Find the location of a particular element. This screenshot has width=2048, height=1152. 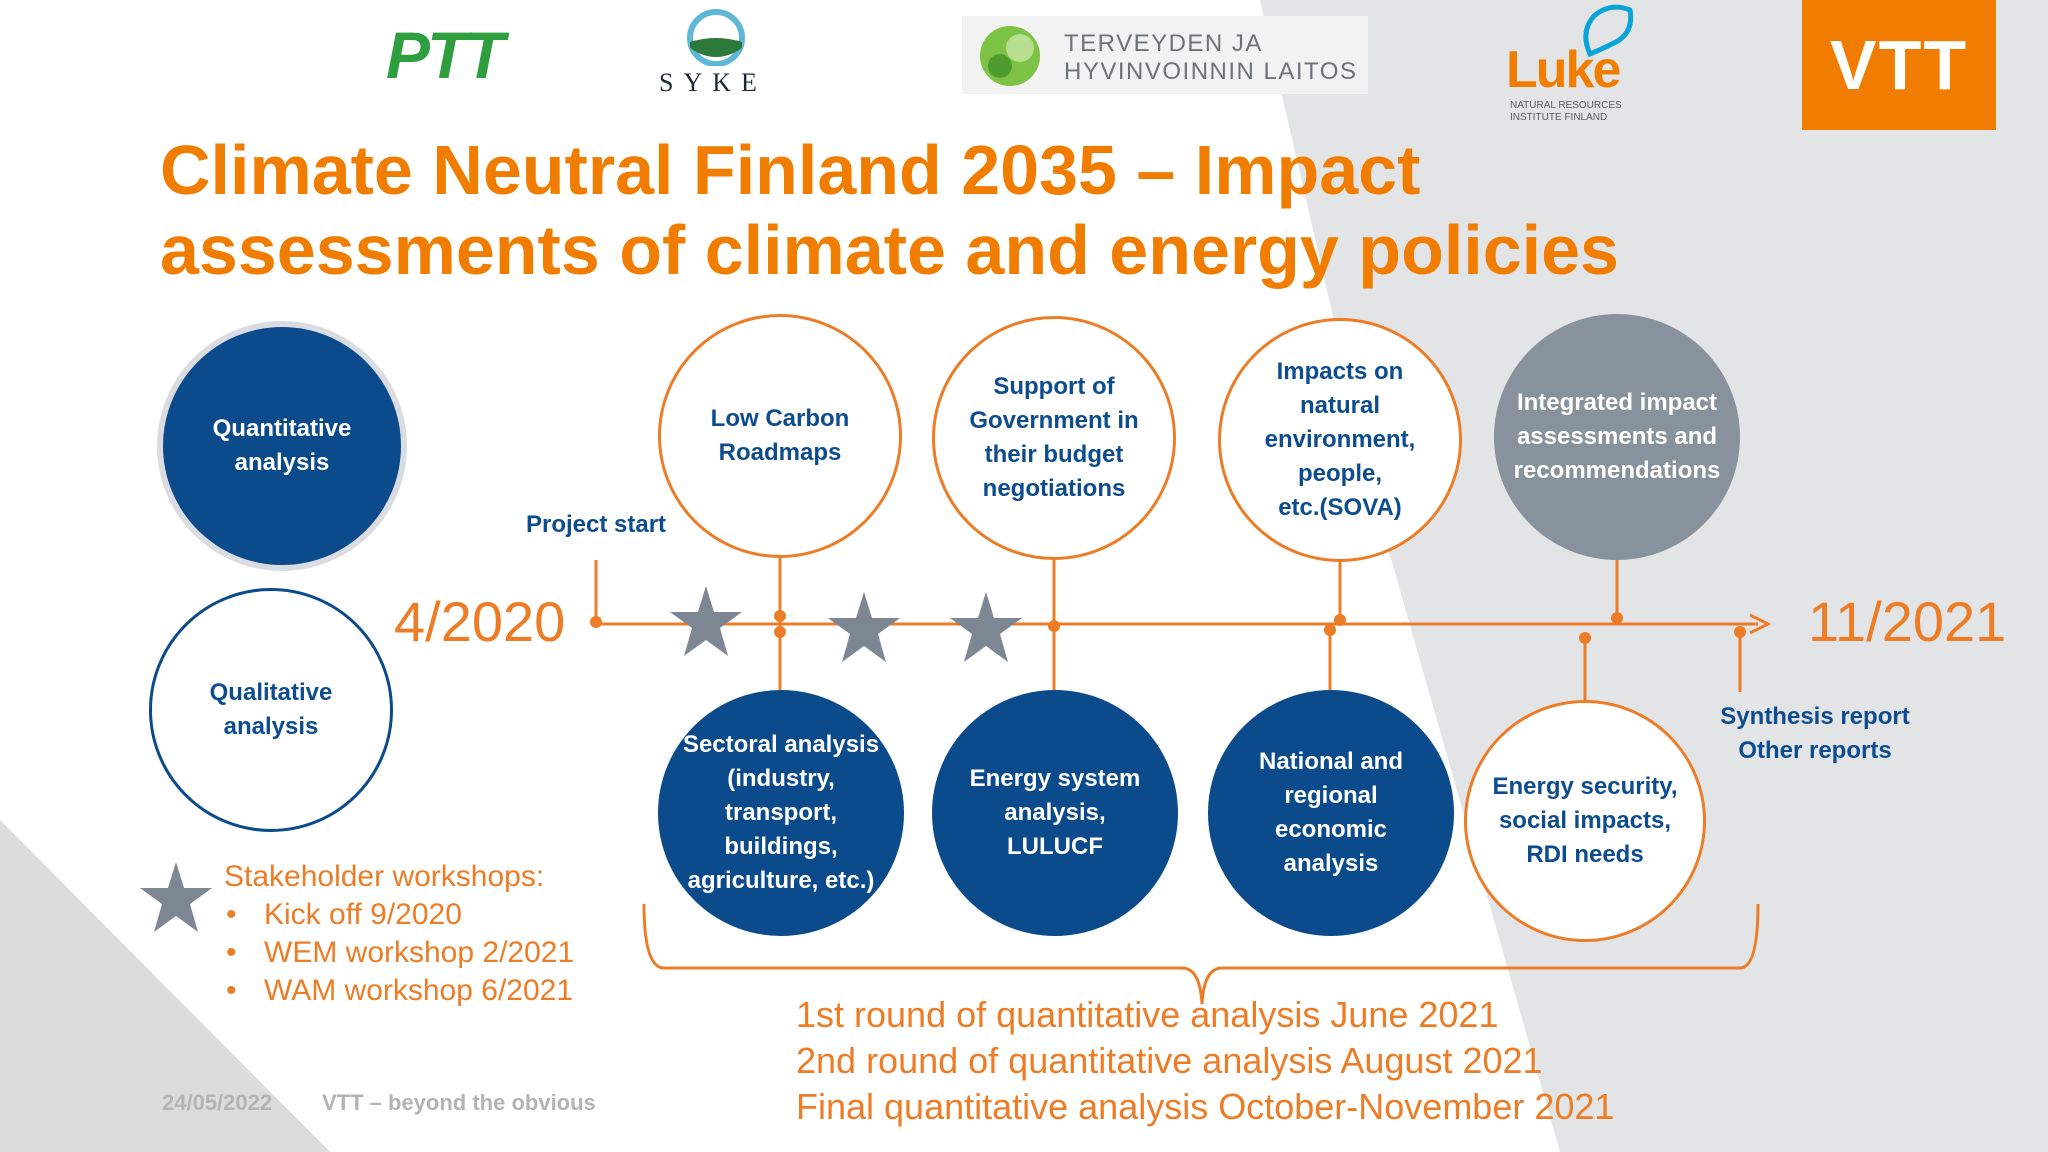

low-carbon-roadmaps-circle: Low Carbon Roadmaps is located at coordinates (780, 436).